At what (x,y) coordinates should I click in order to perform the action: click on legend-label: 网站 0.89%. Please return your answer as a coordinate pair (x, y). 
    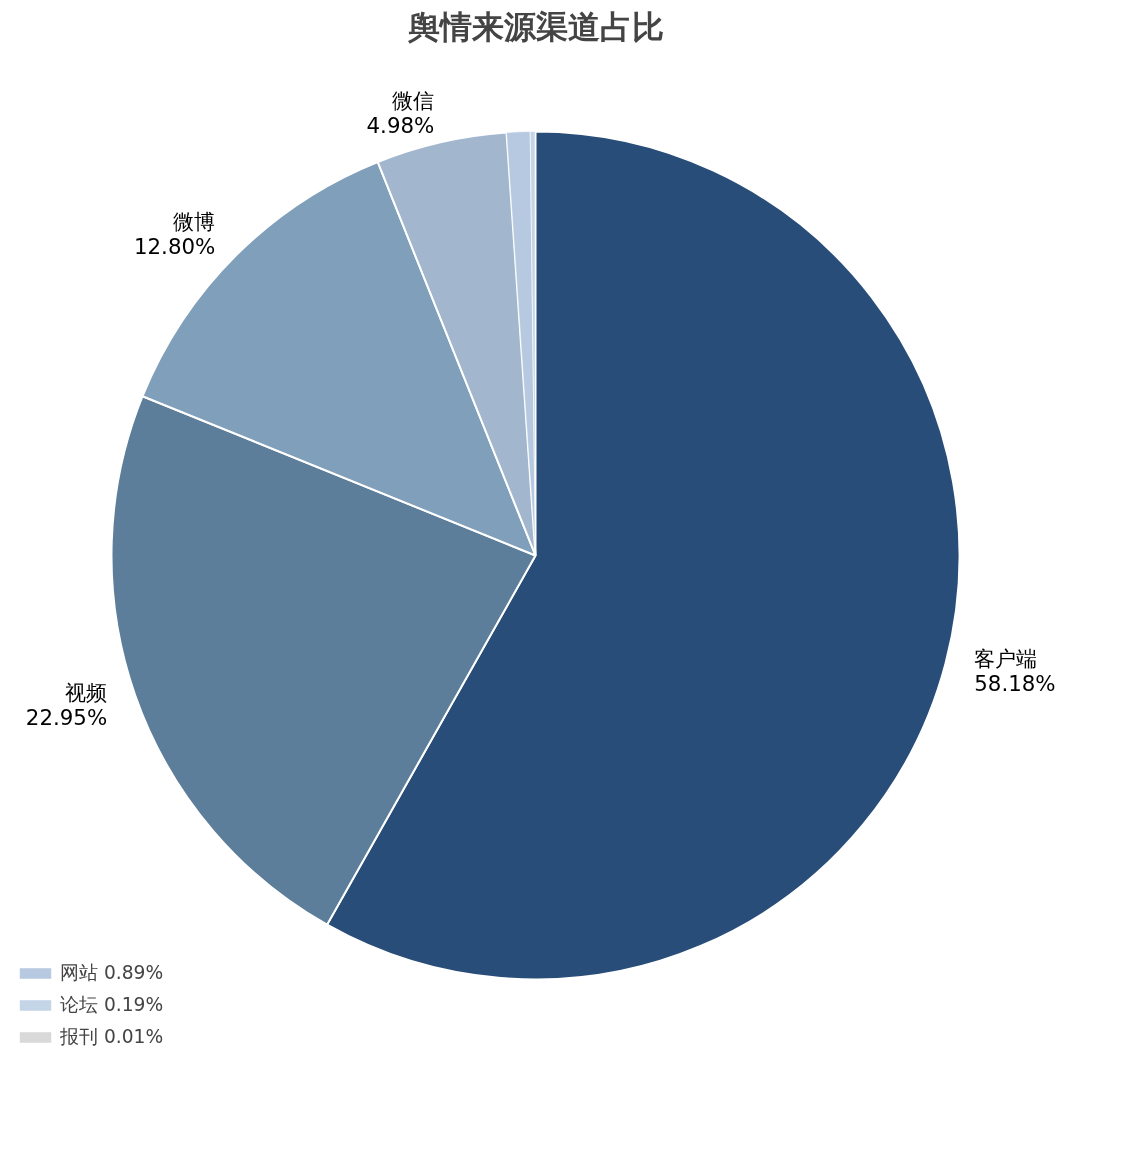
    Looking at the image, I should click on (112, 973).